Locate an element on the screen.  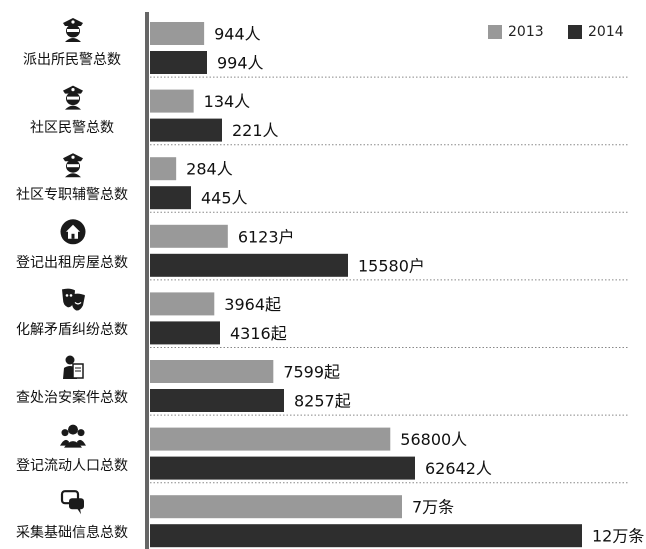
category-label: 社区民警总数 is located at coordinates (72, 127).